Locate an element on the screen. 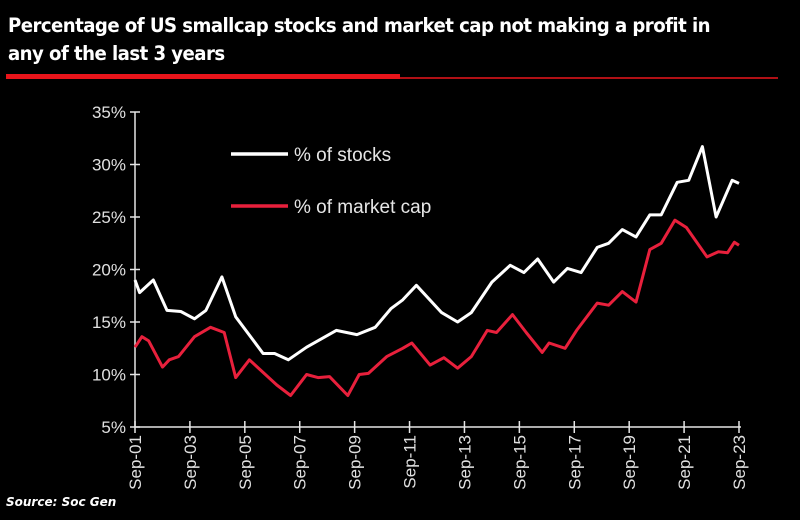  x-tick-label: Sep-01 is located at coordinates (135, 462).